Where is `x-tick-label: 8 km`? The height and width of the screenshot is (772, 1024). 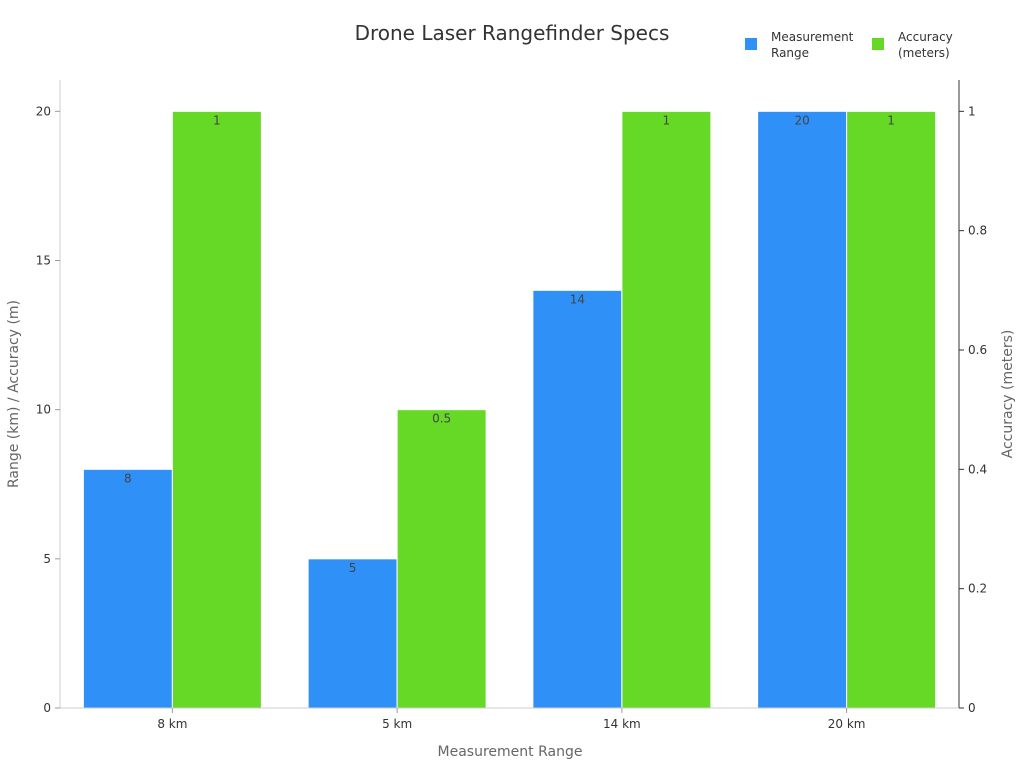
x-tick-label: 8 km is located at coordinates (172, 724).